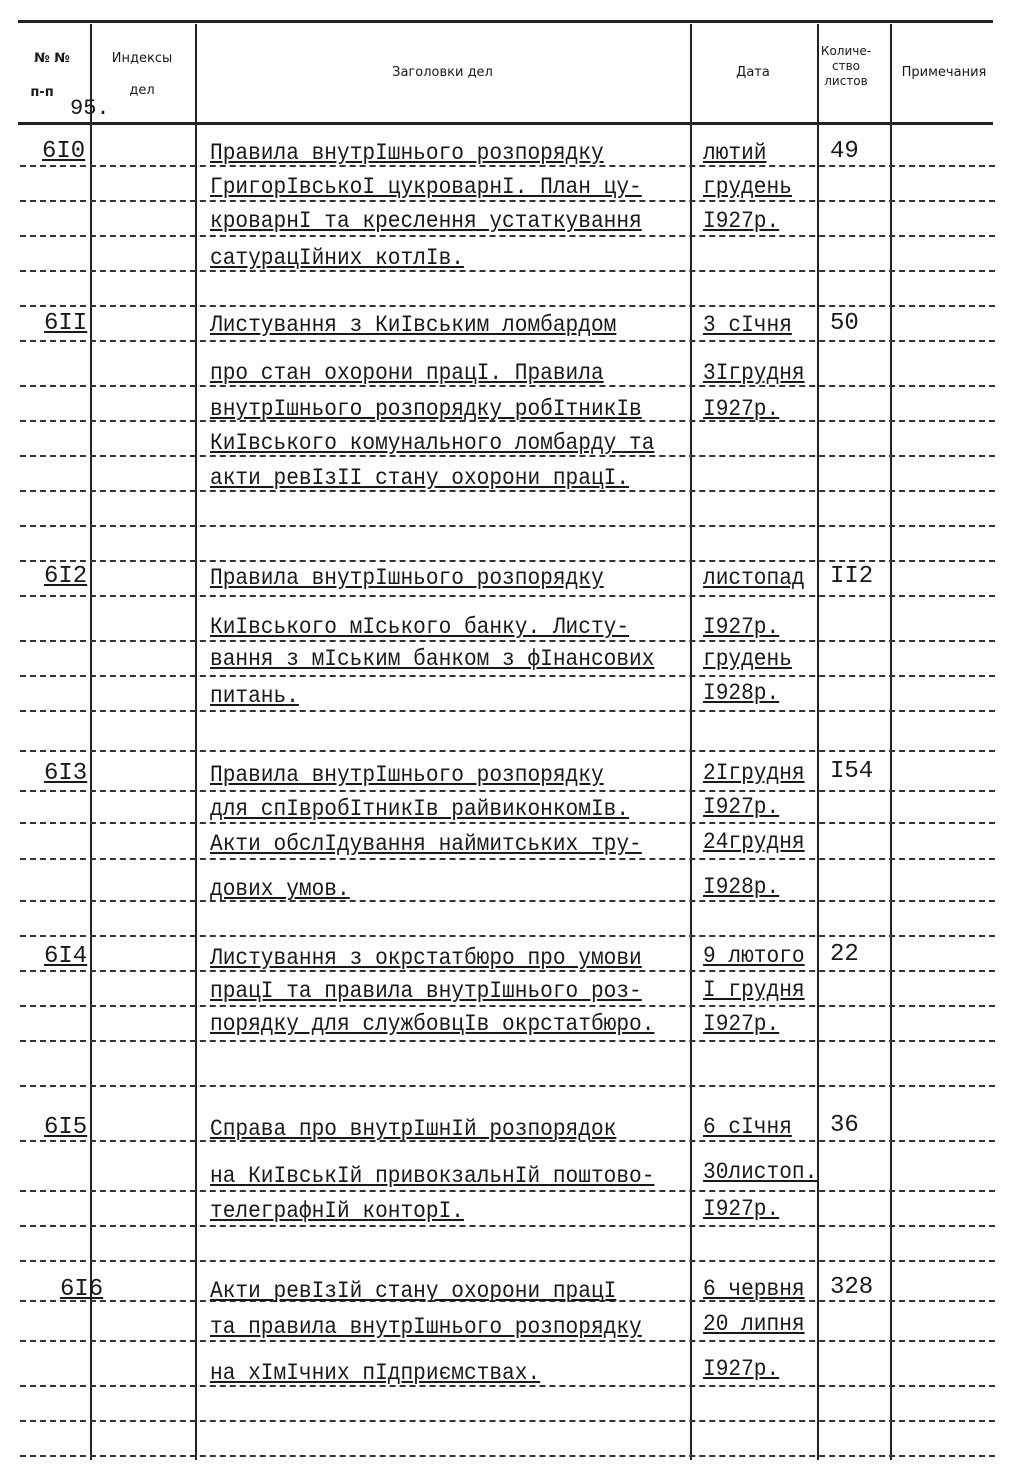 Image resolution: width=1024 pixels, height=1473 pixels. What do you see at coordinates (944, 72) in the screenshot?
I see `header-notes: Примечания` at bounding box center [944, 72].